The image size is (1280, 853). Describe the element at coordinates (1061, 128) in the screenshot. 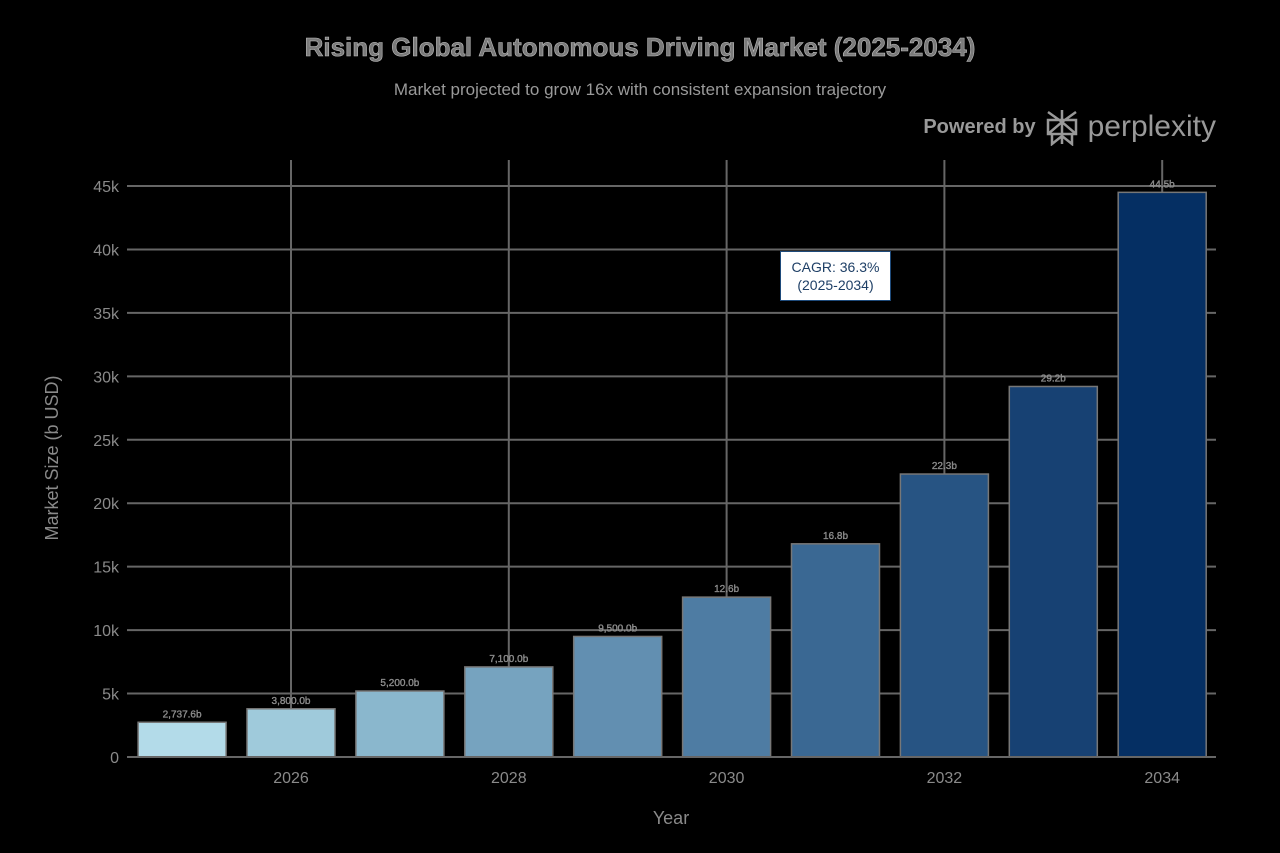

I see `perplexity-icon` at that location.